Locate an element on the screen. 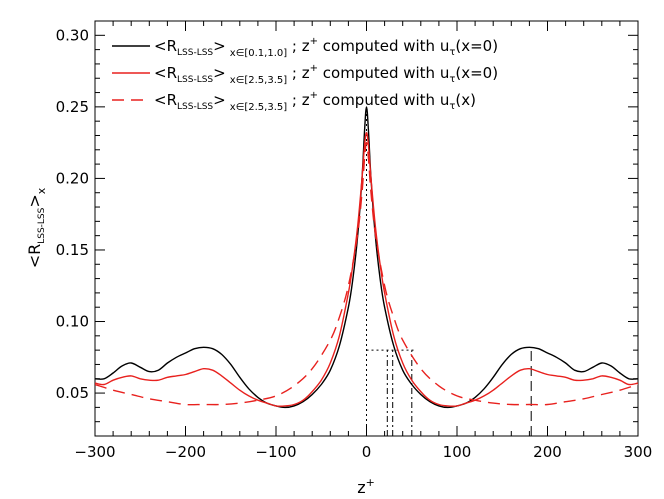 Image resolution: width=664 pixels, height=499 pixels. y-tick-label: 0.10 is located at coordinates (72, 322).